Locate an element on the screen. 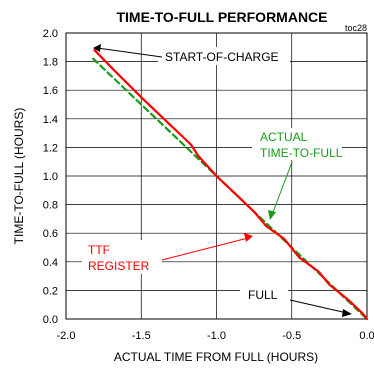 This screenshot has width=374, height=371. annotation-start-of-charge-label: START-OF-CHARGE is located at coordinates (222, 57).